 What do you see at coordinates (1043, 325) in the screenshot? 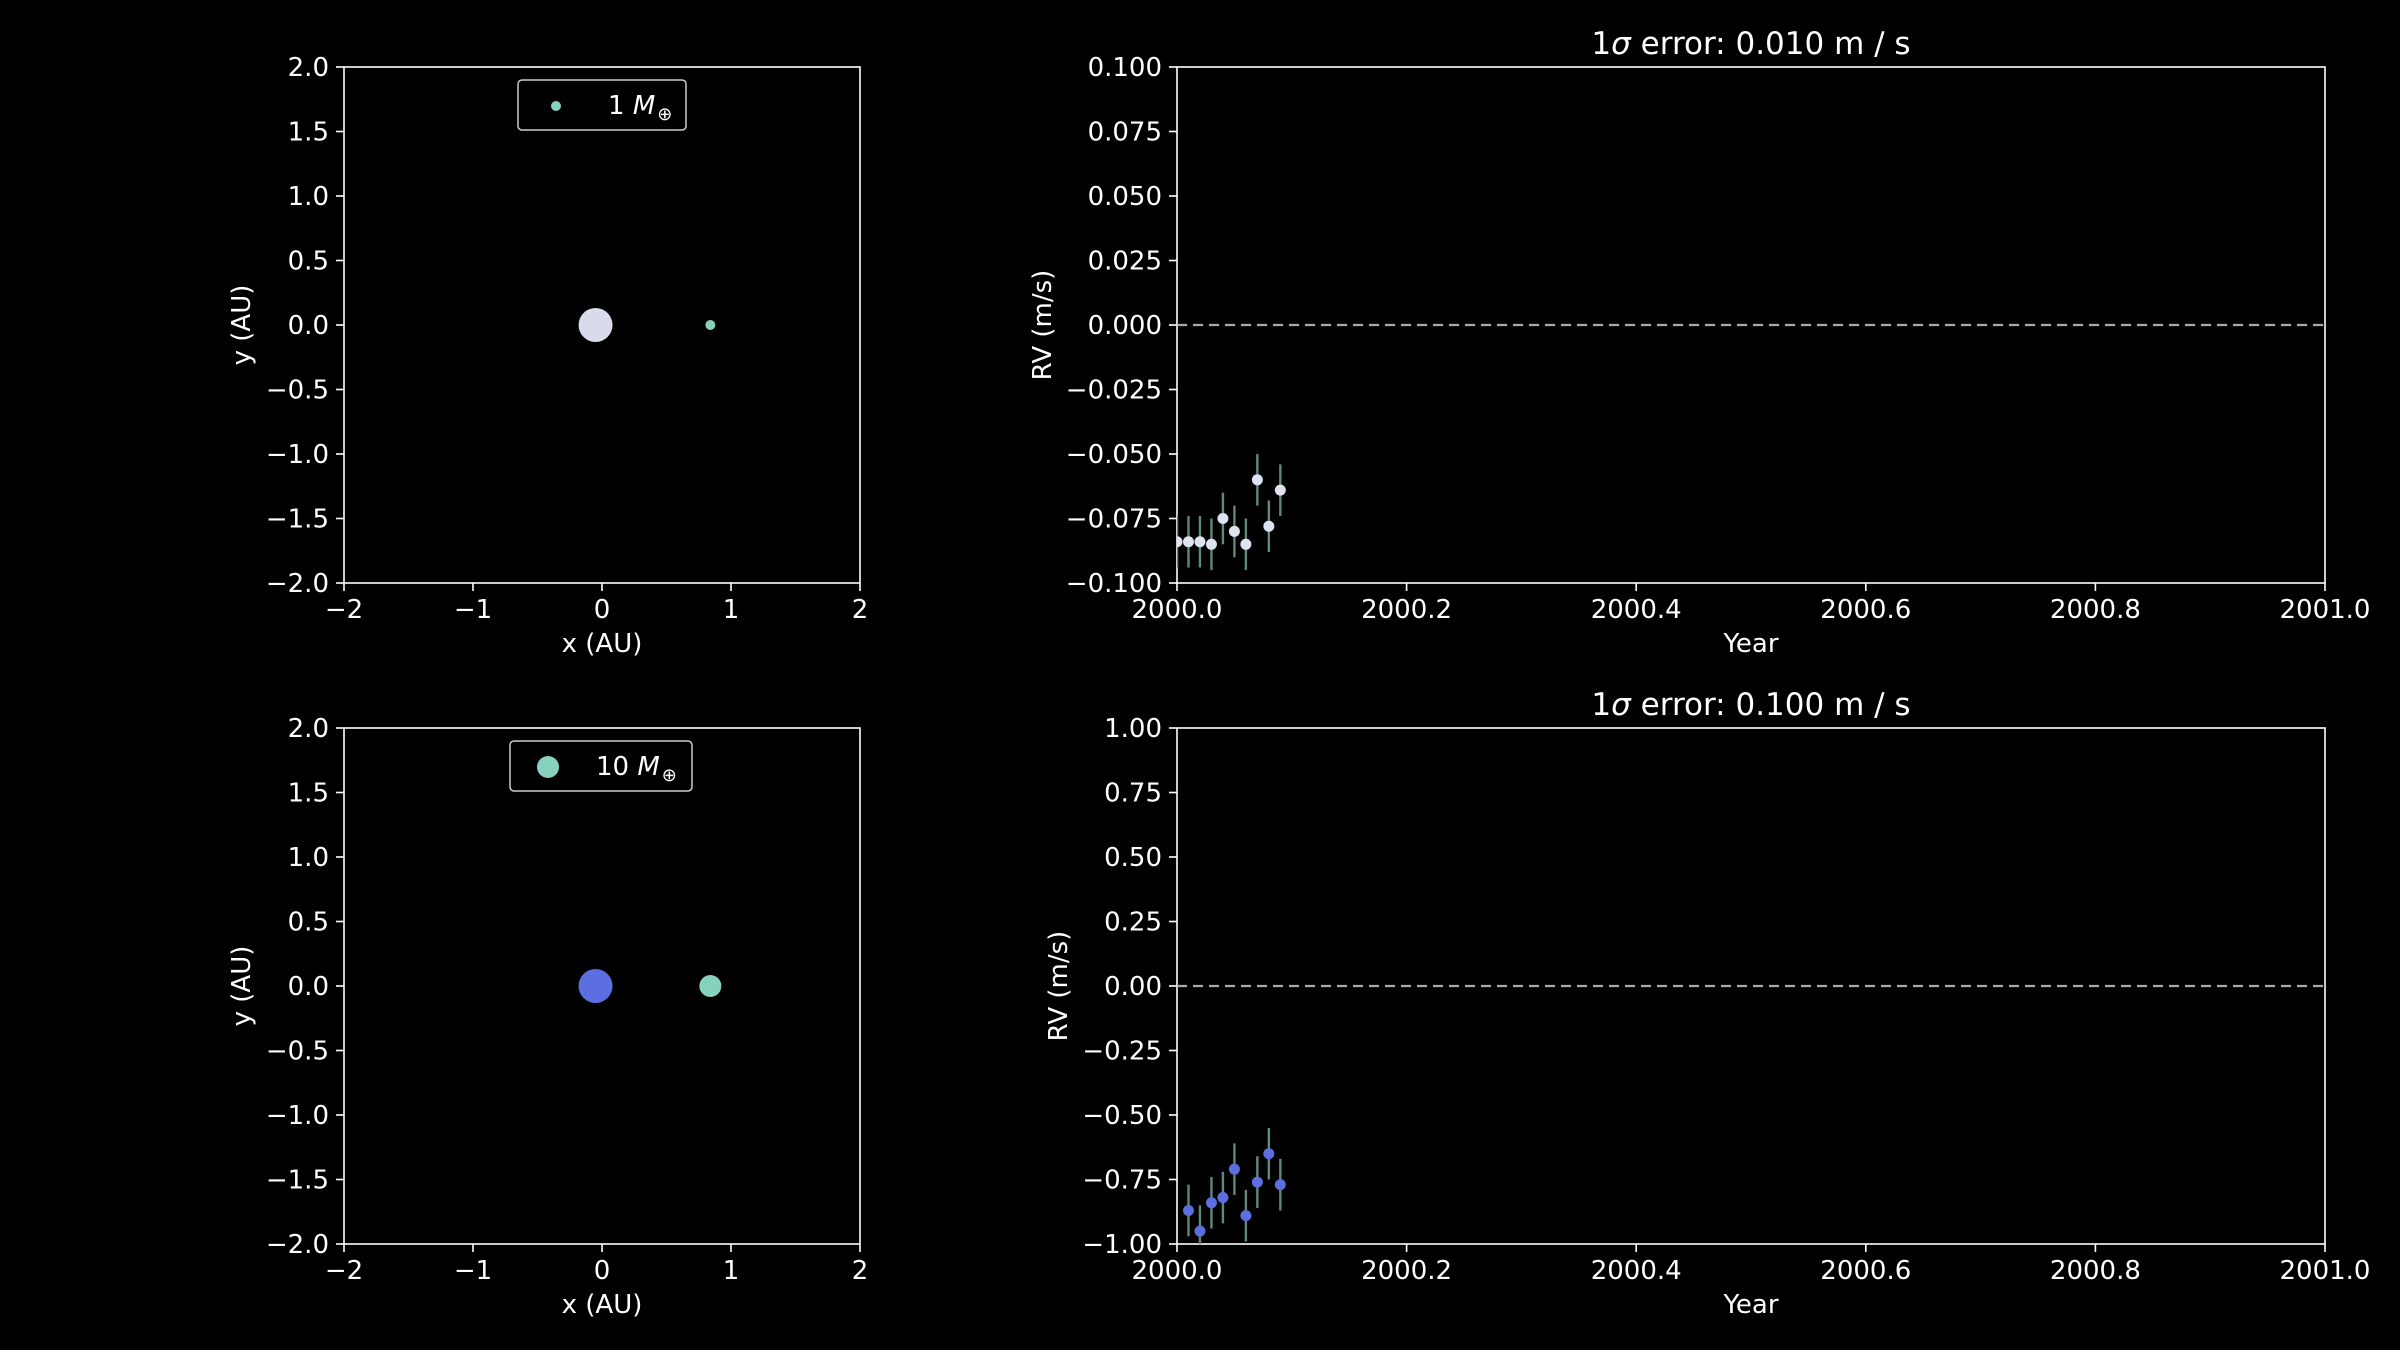
I see `y-axis-label: RV (m/s)` at bounding box center [1043, 325].